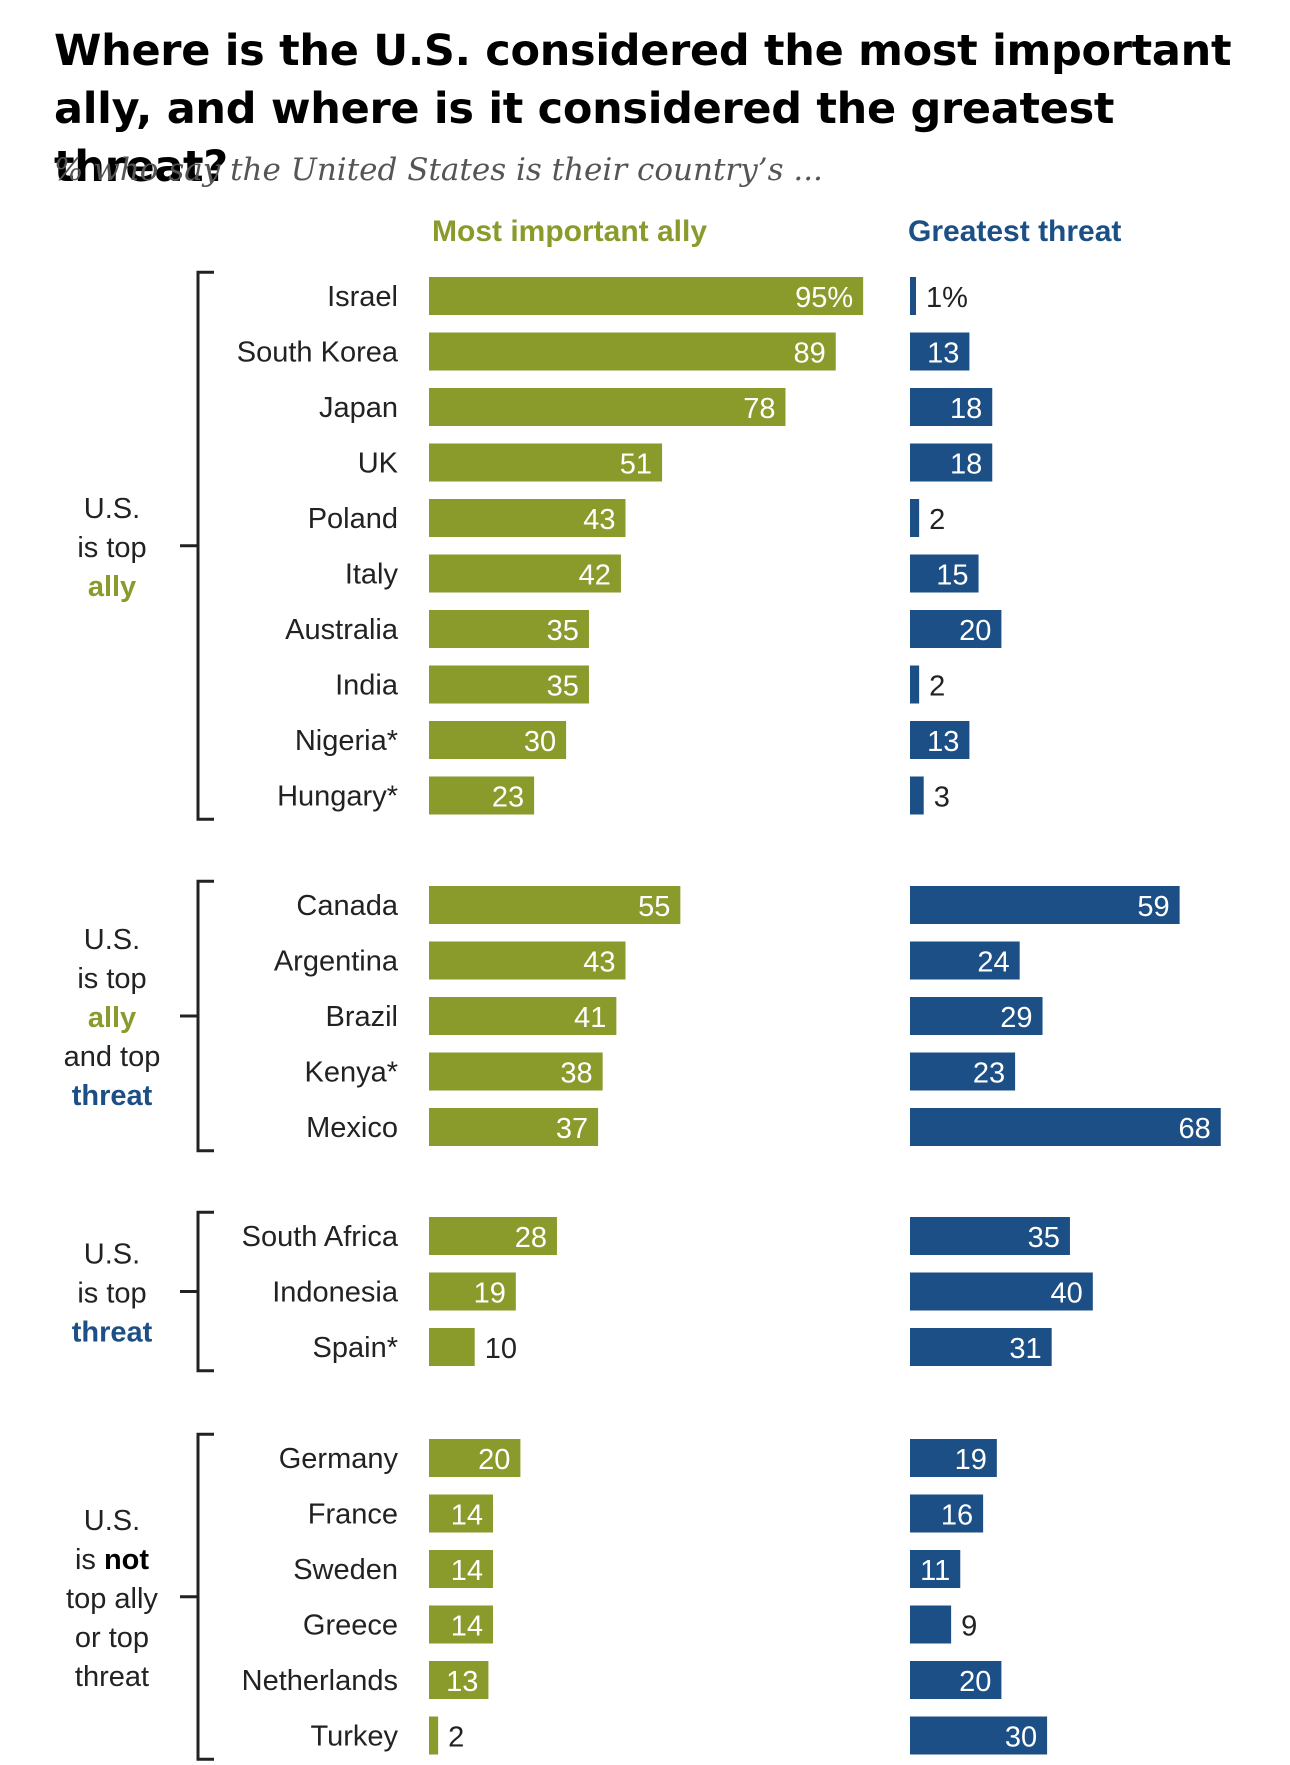 This screenshot has height=1765, width=1290. Describe the element at coordinates (971, 1460) in the screenshot. I see `threat-value-label: 19` at that location.